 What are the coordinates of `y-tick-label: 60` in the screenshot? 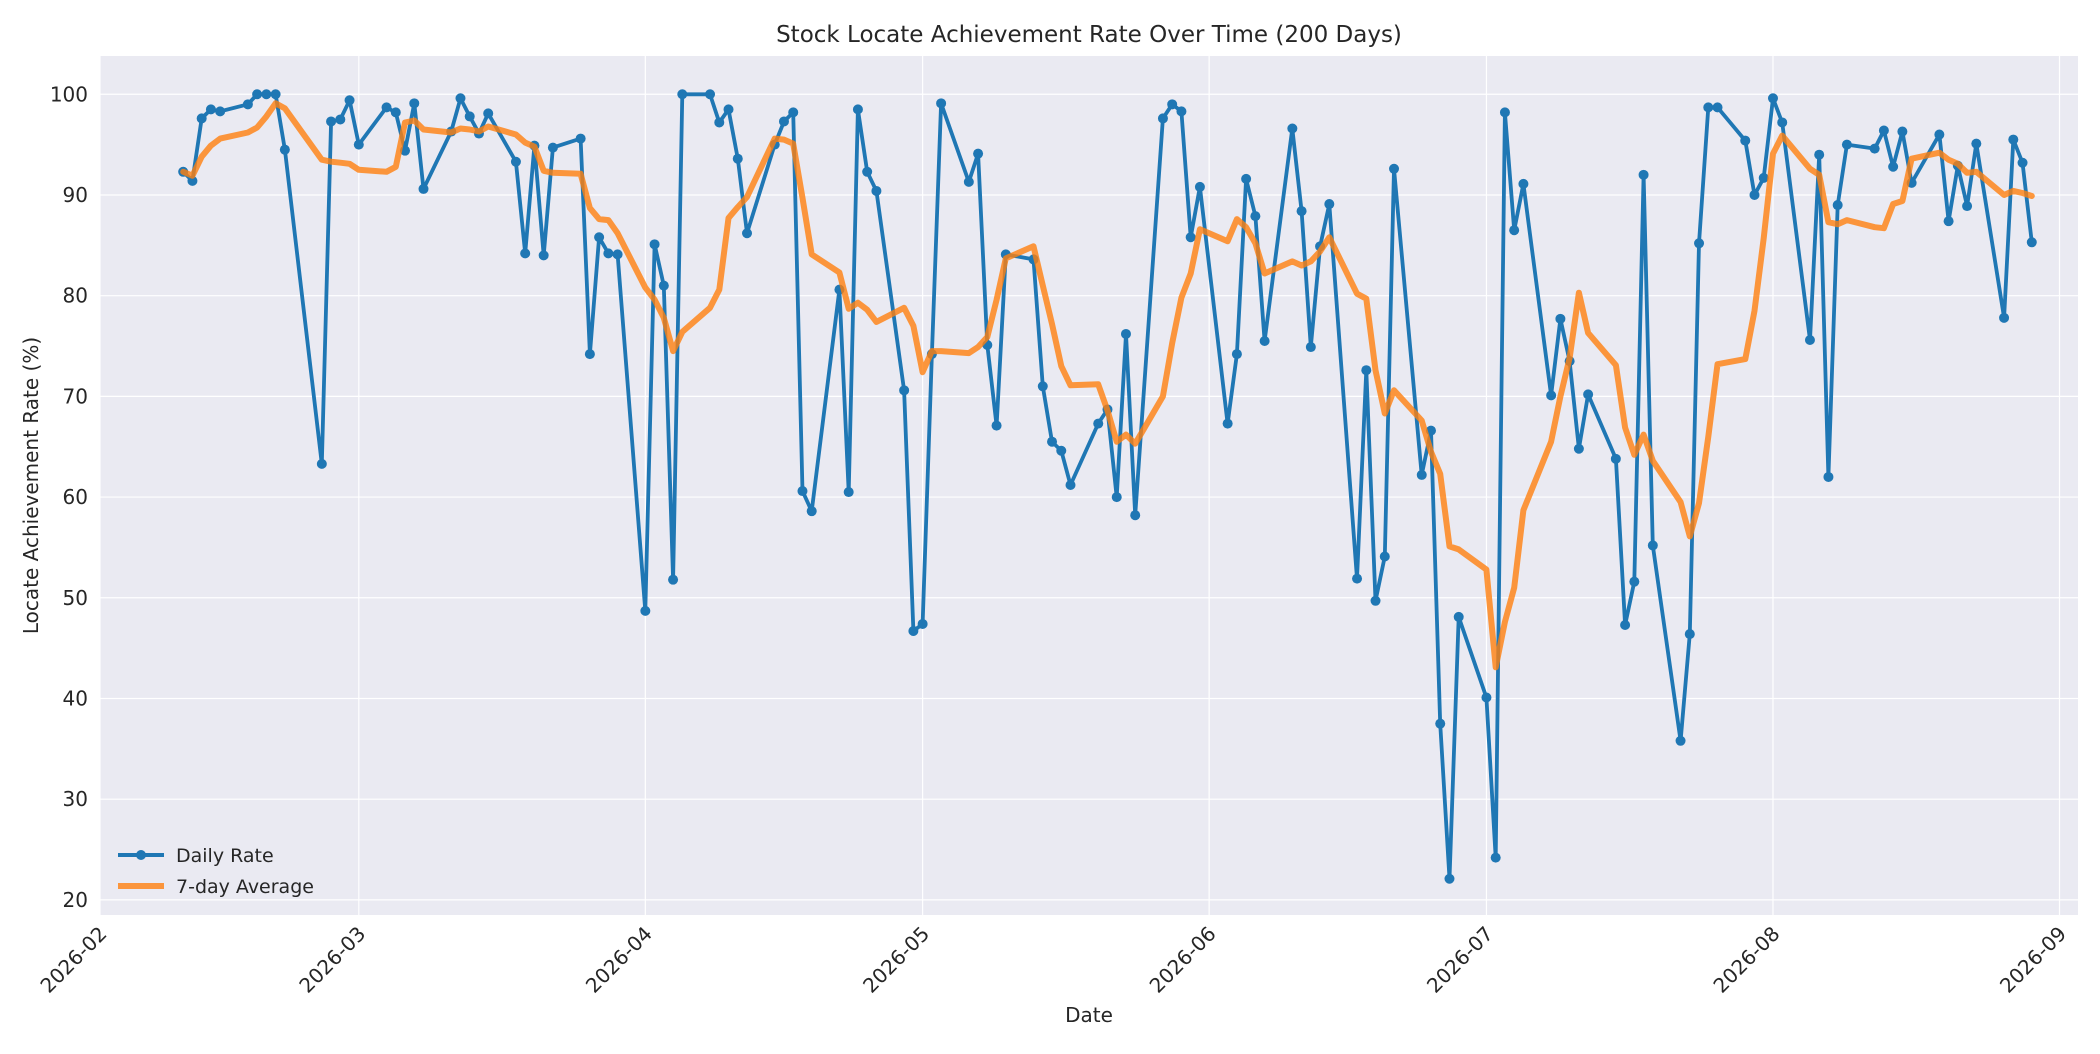 It's located at (75, 497).